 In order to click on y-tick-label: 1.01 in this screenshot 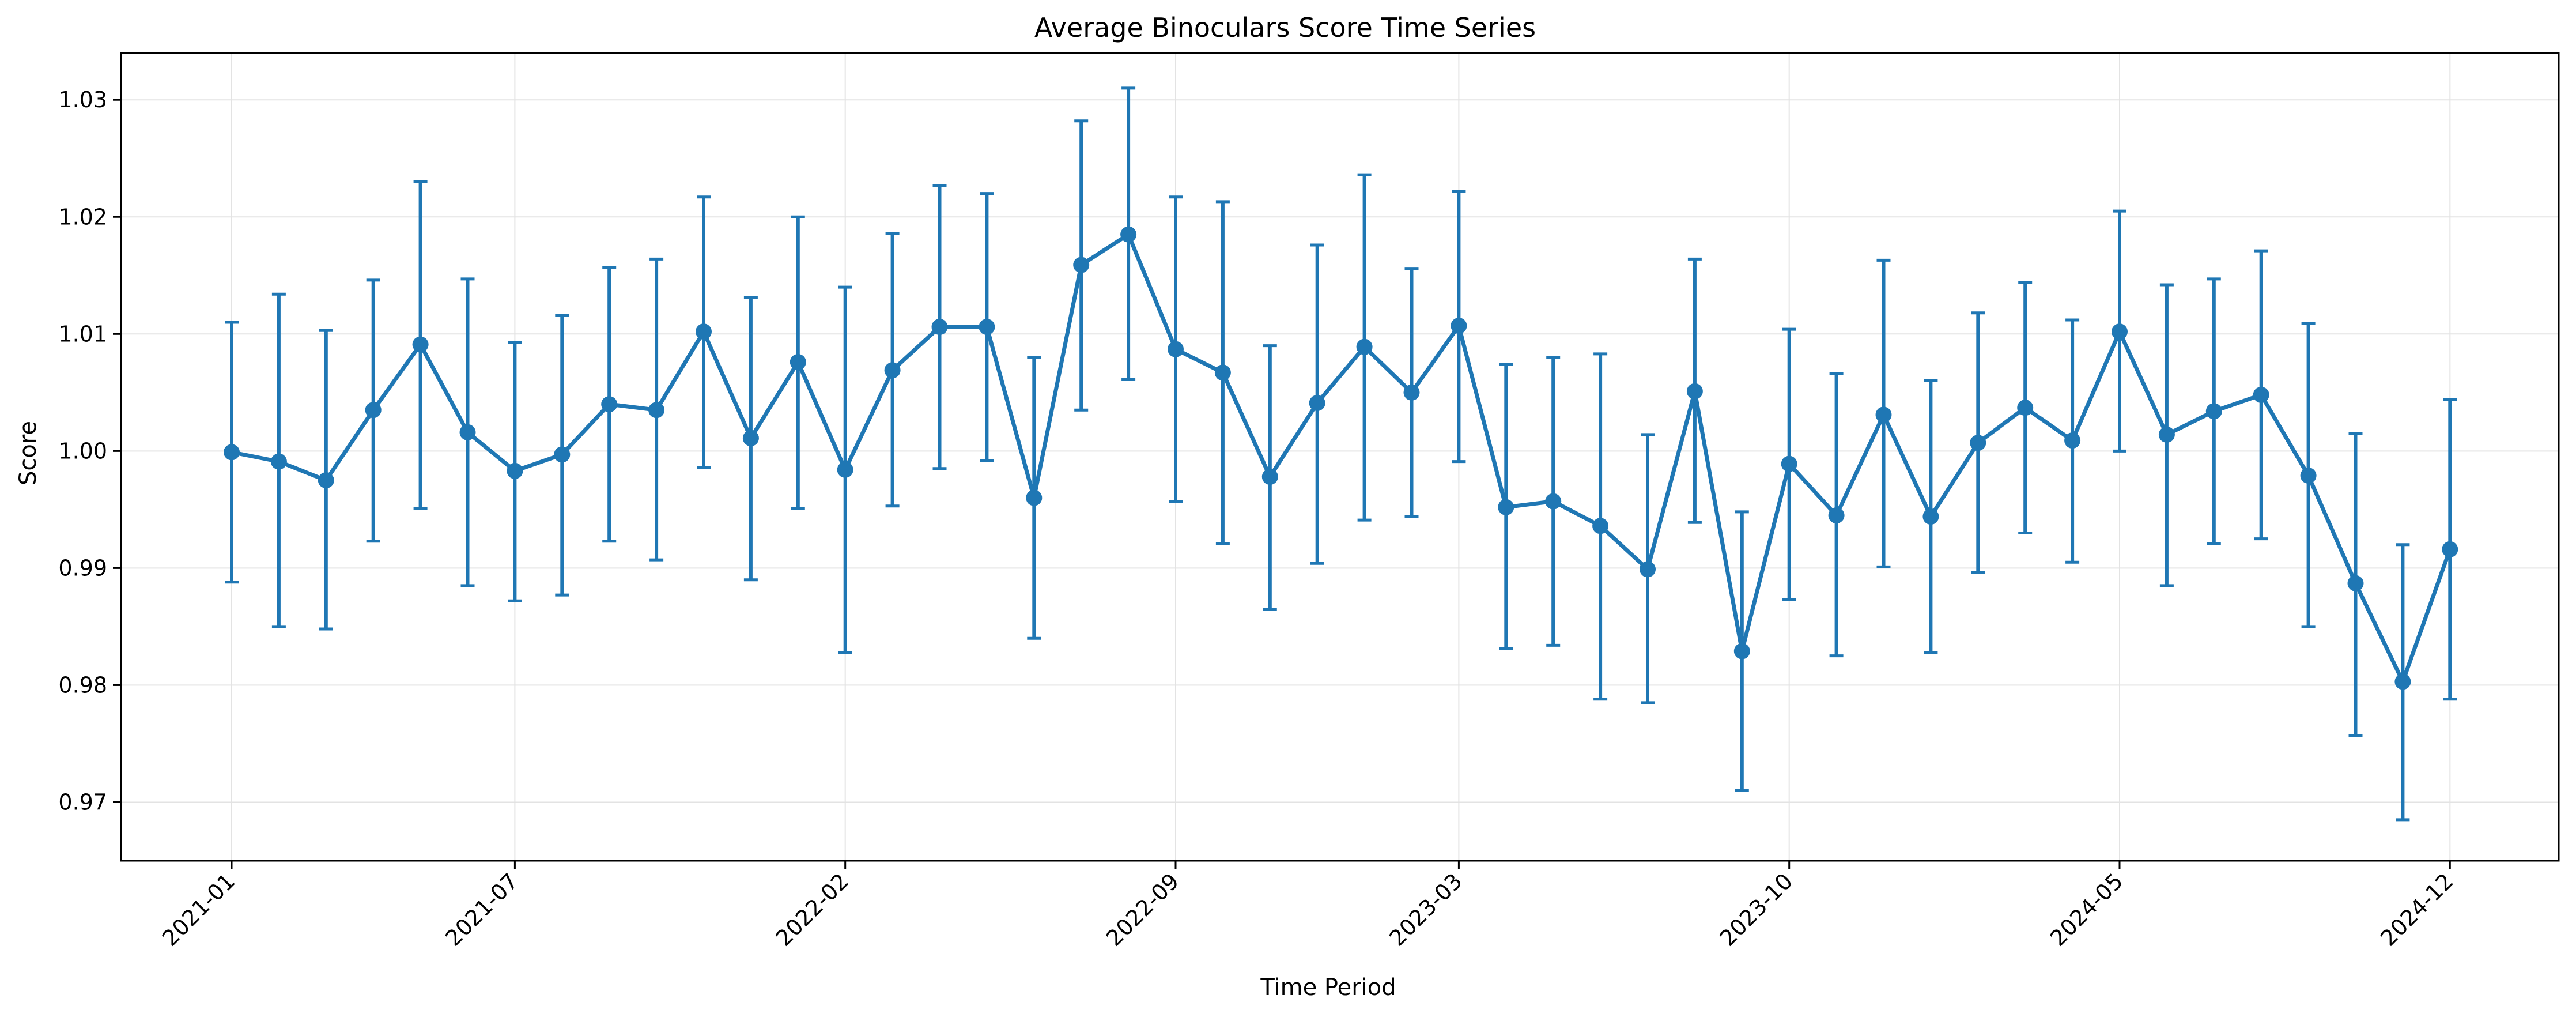, I will do `click(82, 333)`.